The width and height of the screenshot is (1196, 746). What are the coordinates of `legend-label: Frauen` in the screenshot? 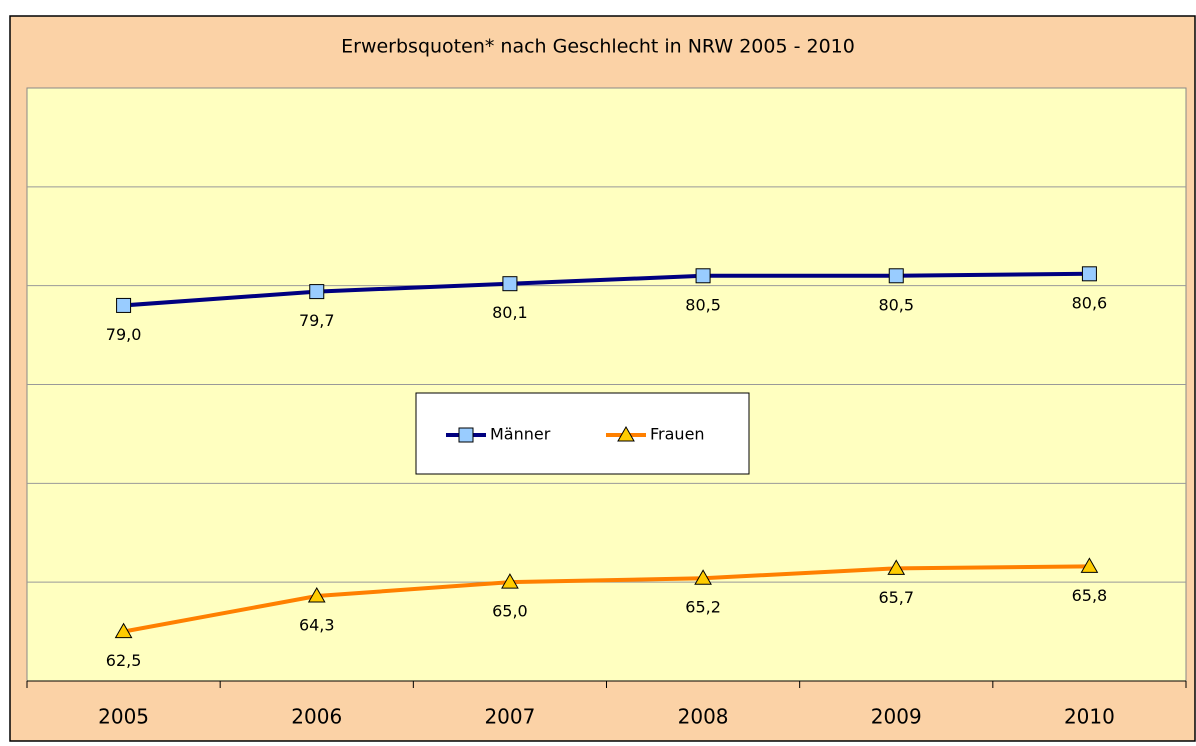 It's located at (677, 434).